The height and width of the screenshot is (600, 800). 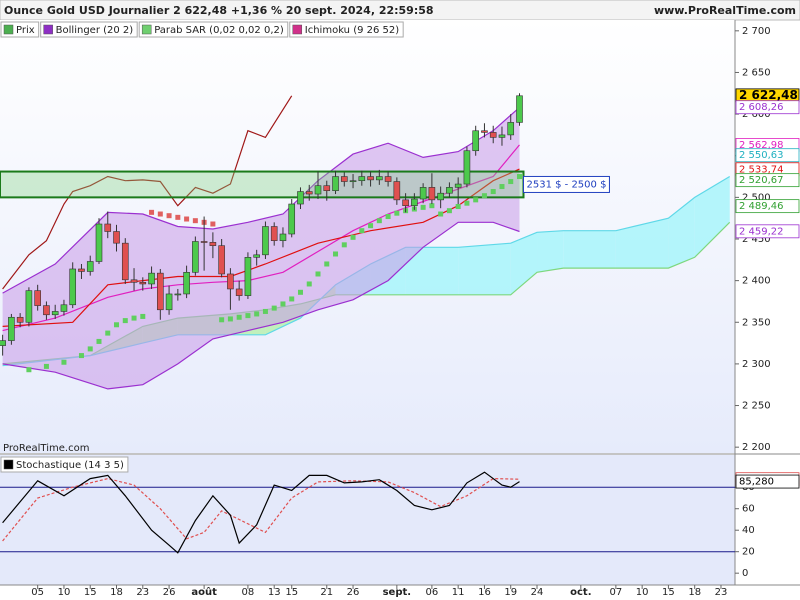 I want to click on zone-label-box, so click(x=566, y=184).